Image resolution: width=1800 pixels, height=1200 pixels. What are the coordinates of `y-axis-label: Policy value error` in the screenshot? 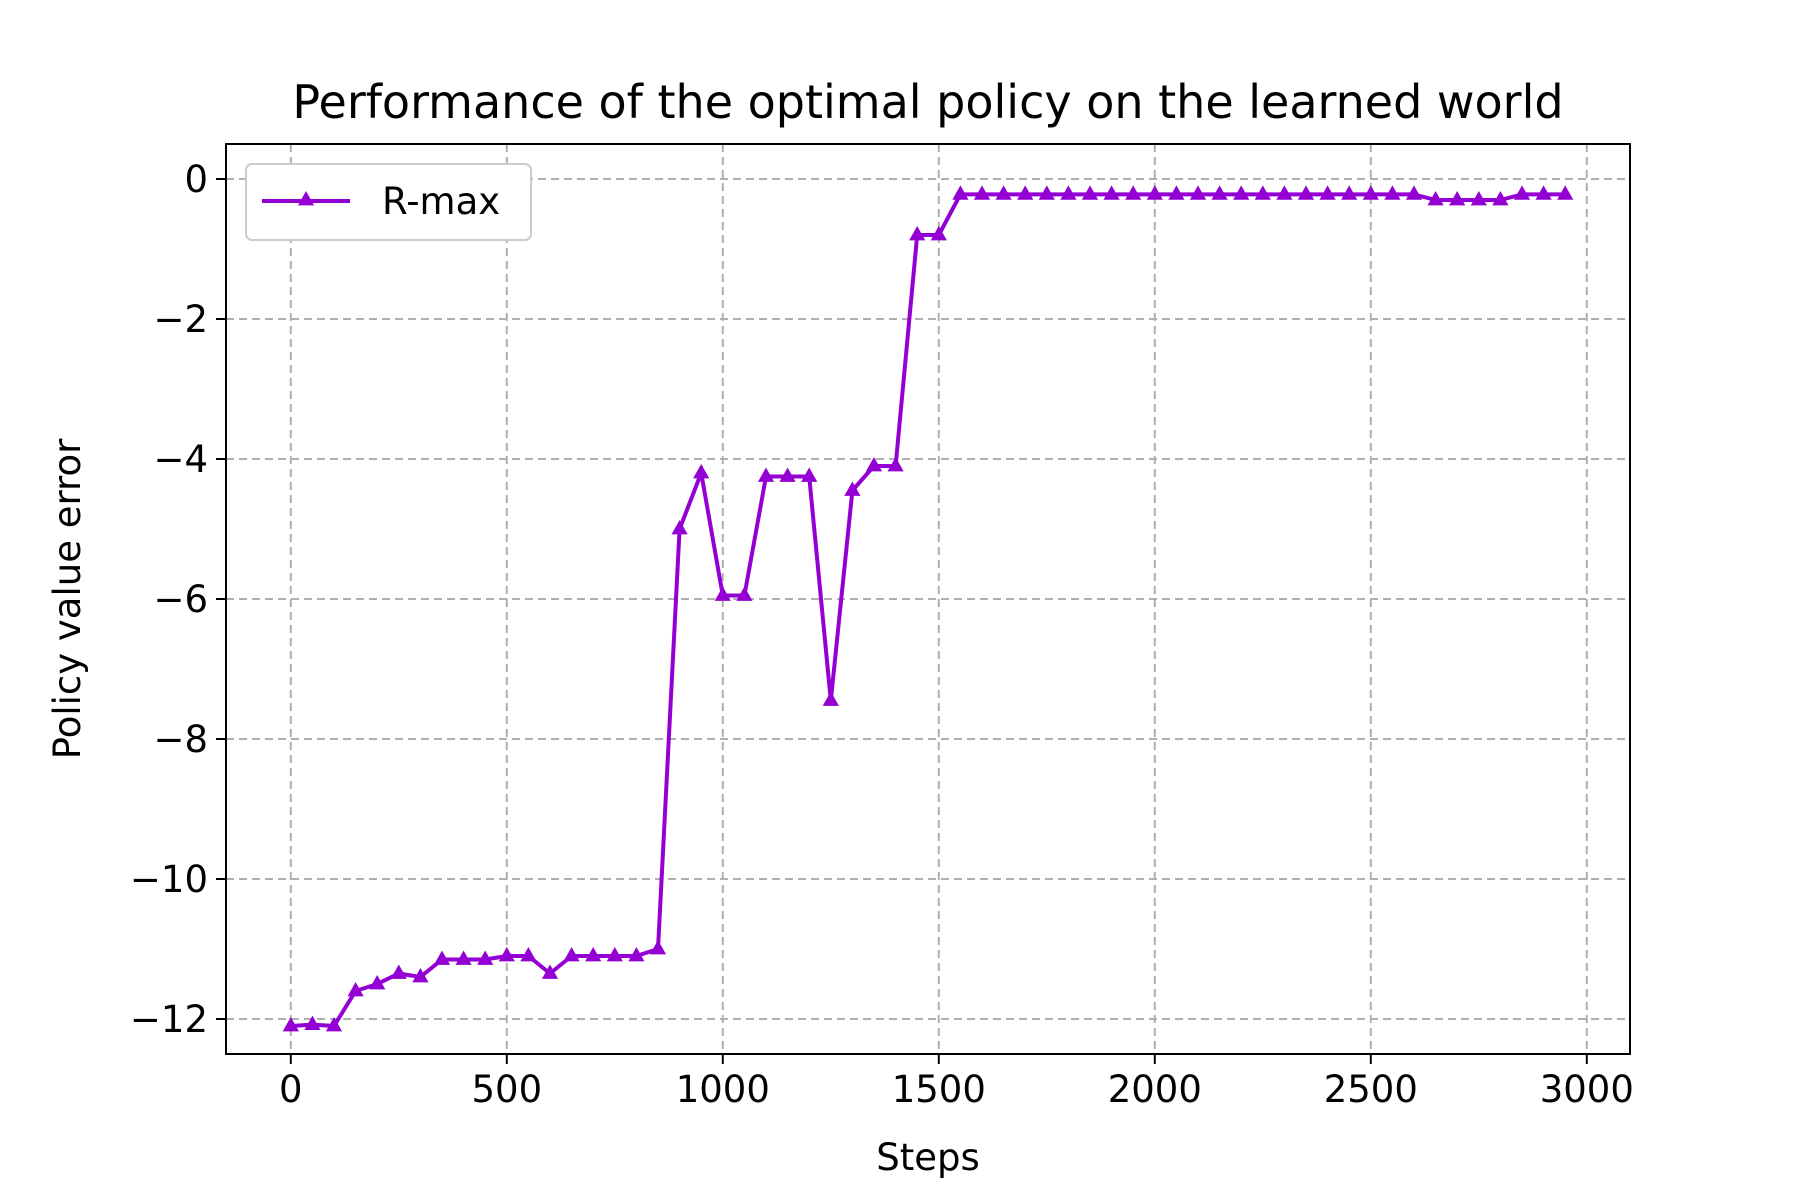 It's located at (67, 598).